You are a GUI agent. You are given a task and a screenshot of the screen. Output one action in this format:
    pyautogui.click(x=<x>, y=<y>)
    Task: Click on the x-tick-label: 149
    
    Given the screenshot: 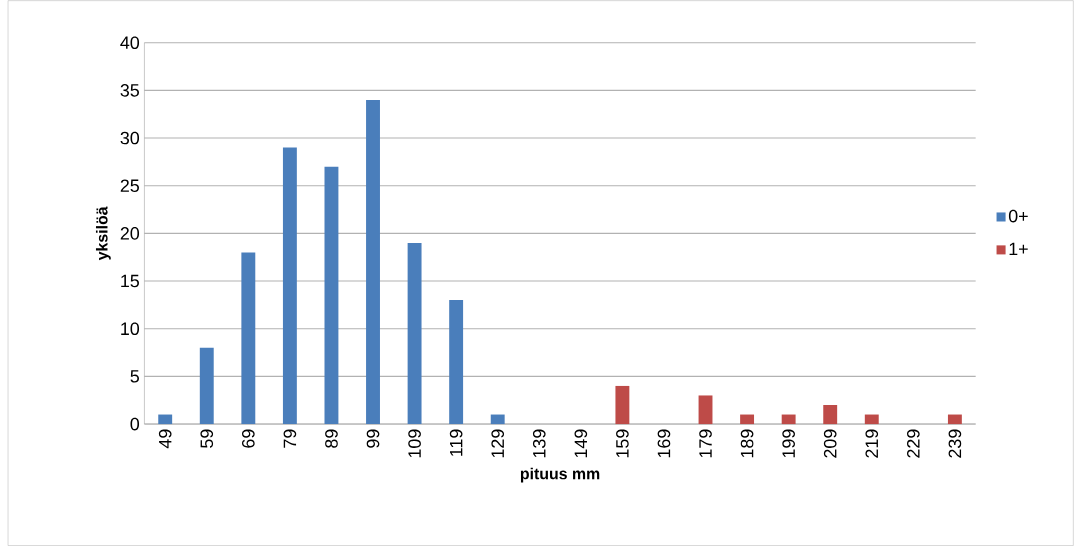 What is the action you would take?
    pyautogui.click(x=581, y=443)
    